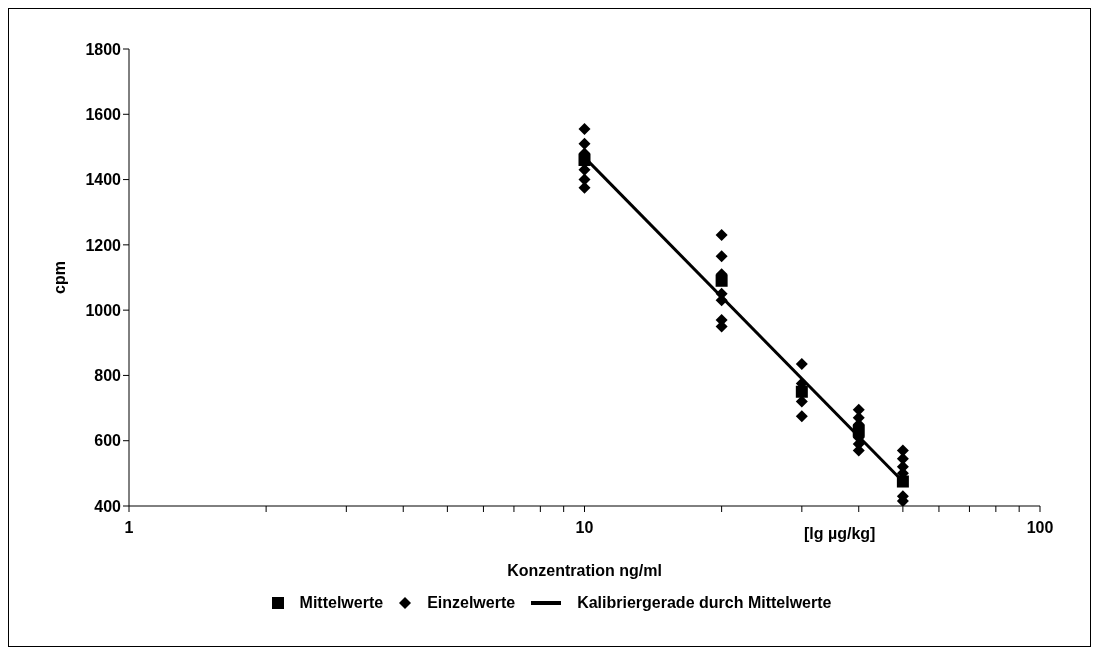 This screenshot has width=1099, height=655. Describe the element at coordinates (341, 603) in the screenshot. I see `legend-label: Mittelwerte` at that location.